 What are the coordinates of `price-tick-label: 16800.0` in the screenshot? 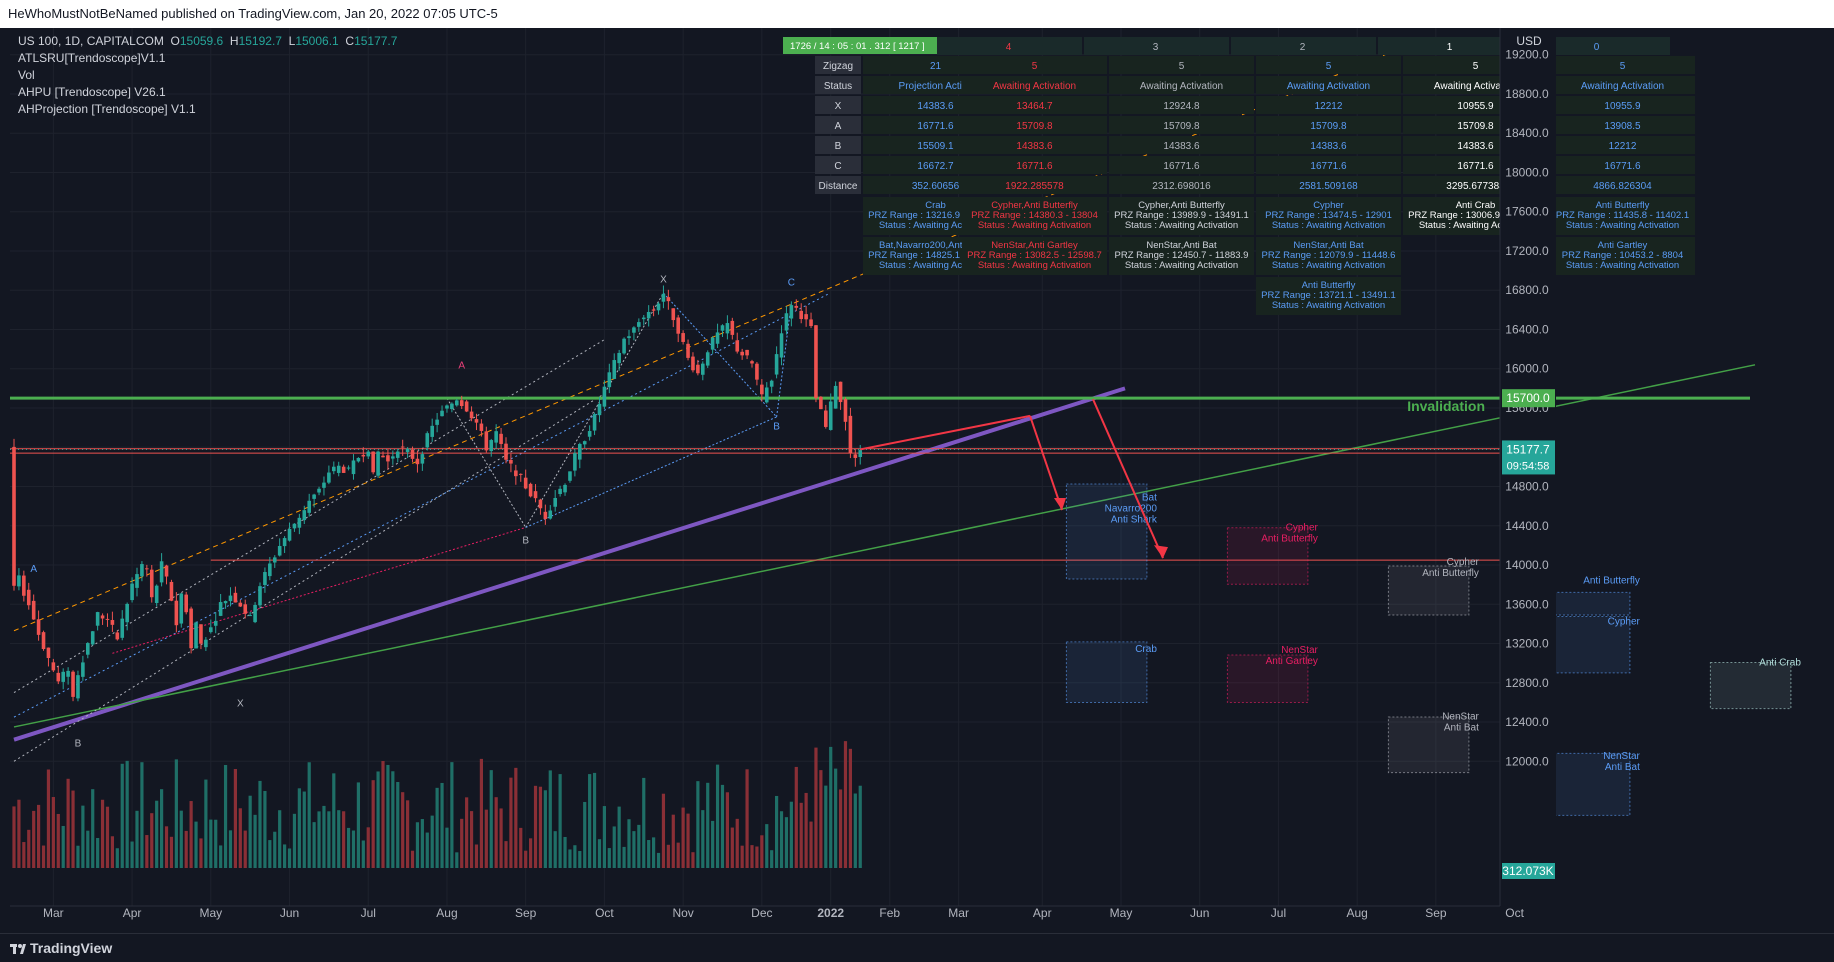 It's located at (1527, 290).